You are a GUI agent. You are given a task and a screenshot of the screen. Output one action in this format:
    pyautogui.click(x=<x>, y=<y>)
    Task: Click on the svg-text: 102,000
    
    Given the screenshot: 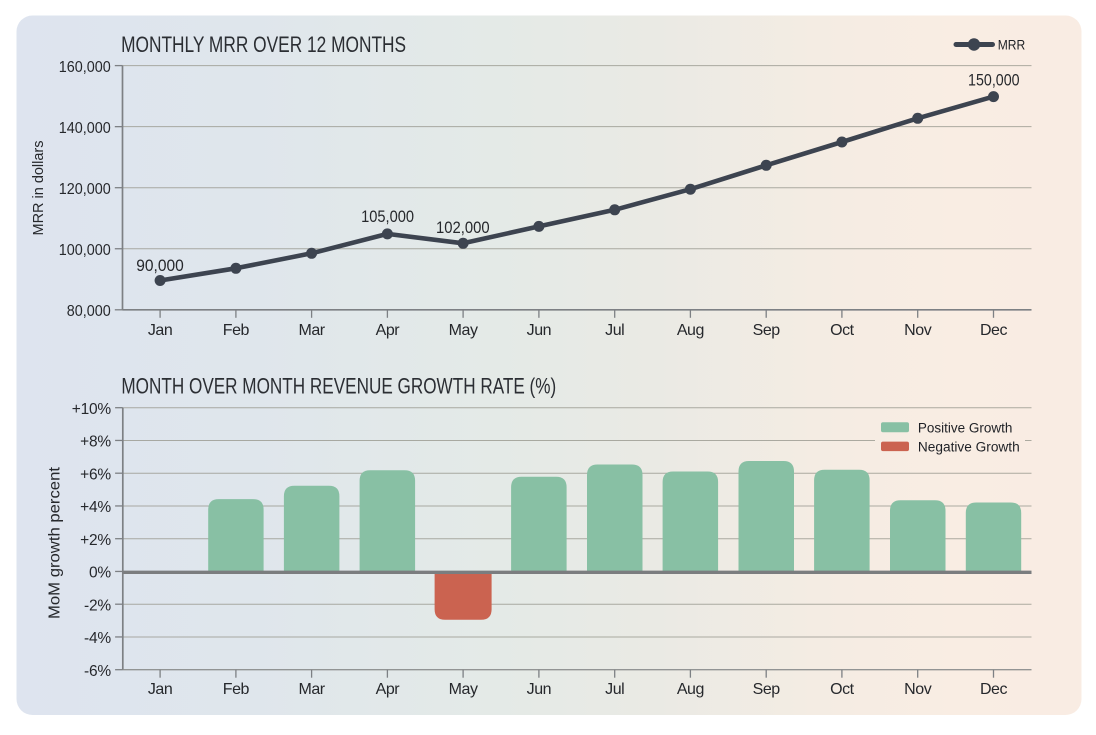 What is the action you would take?
    pyautogui.click(x=463, y=228)
    